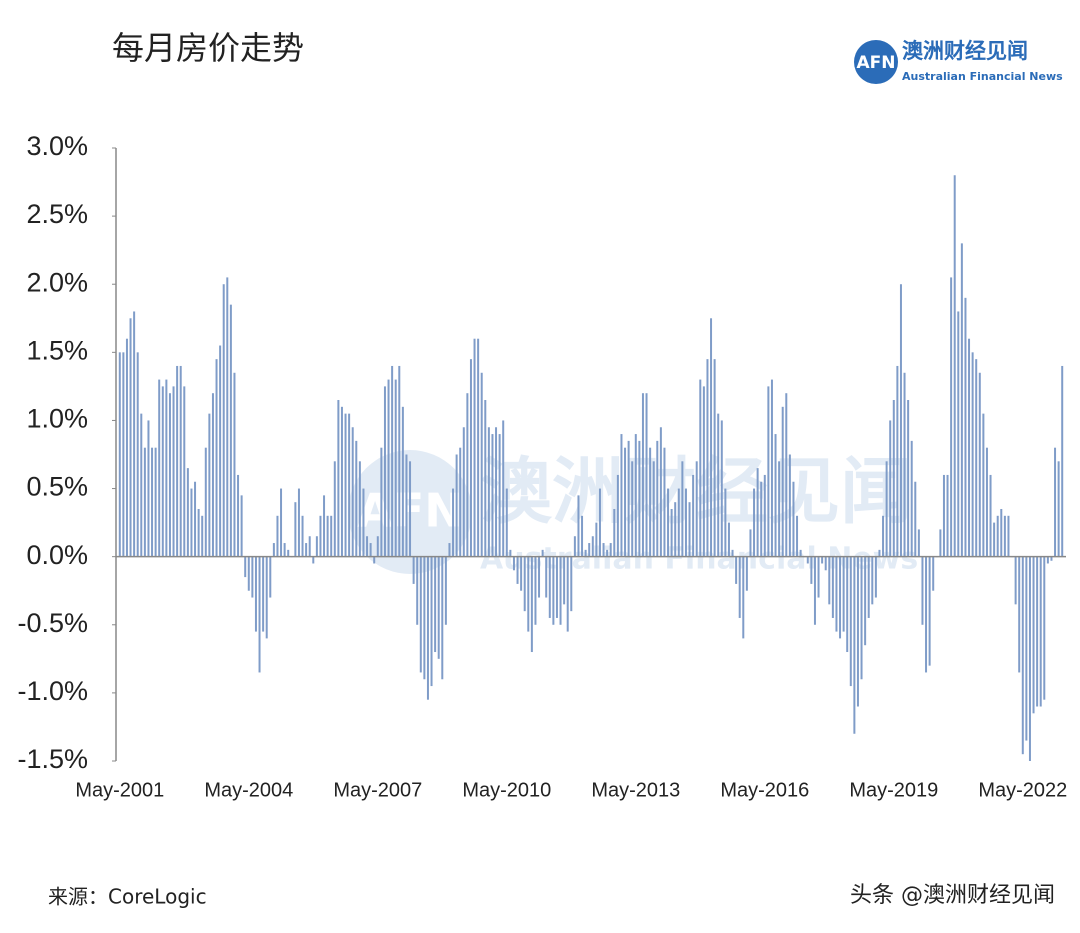  What do you see at coordinates (893, 790) in the screenshot?
I see `x-tick-label: May-2019` at bounding box center [893, 790].